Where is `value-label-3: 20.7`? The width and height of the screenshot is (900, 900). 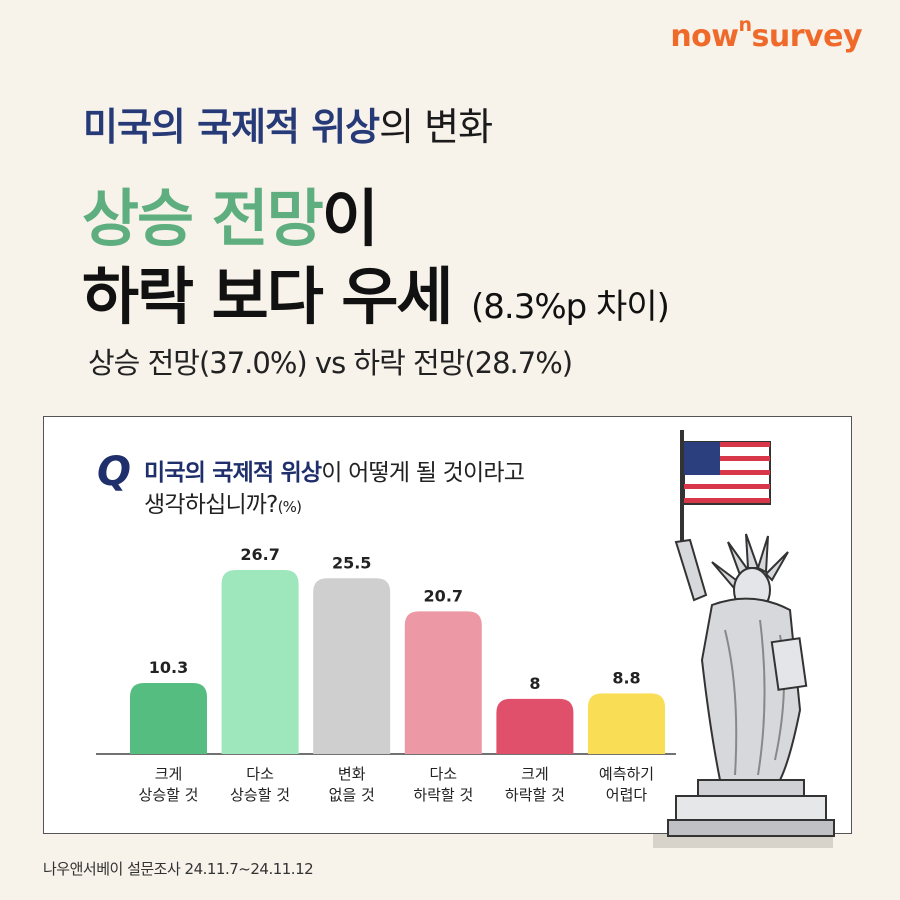 value-label-3: 20.7 is located at coordinates (443, 595).